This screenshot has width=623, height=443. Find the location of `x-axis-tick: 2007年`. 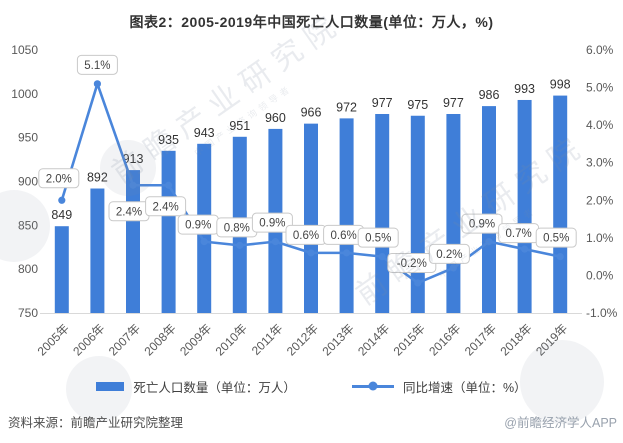

x-axis-tick: 2007年 is located at coordinates (124, 339).